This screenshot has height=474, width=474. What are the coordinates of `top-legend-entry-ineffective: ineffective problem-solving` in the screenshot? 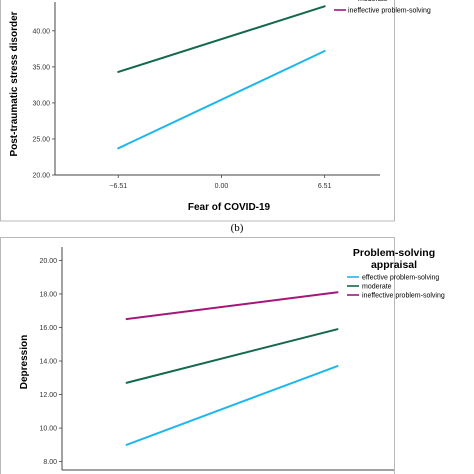 It's located at (389, 11).